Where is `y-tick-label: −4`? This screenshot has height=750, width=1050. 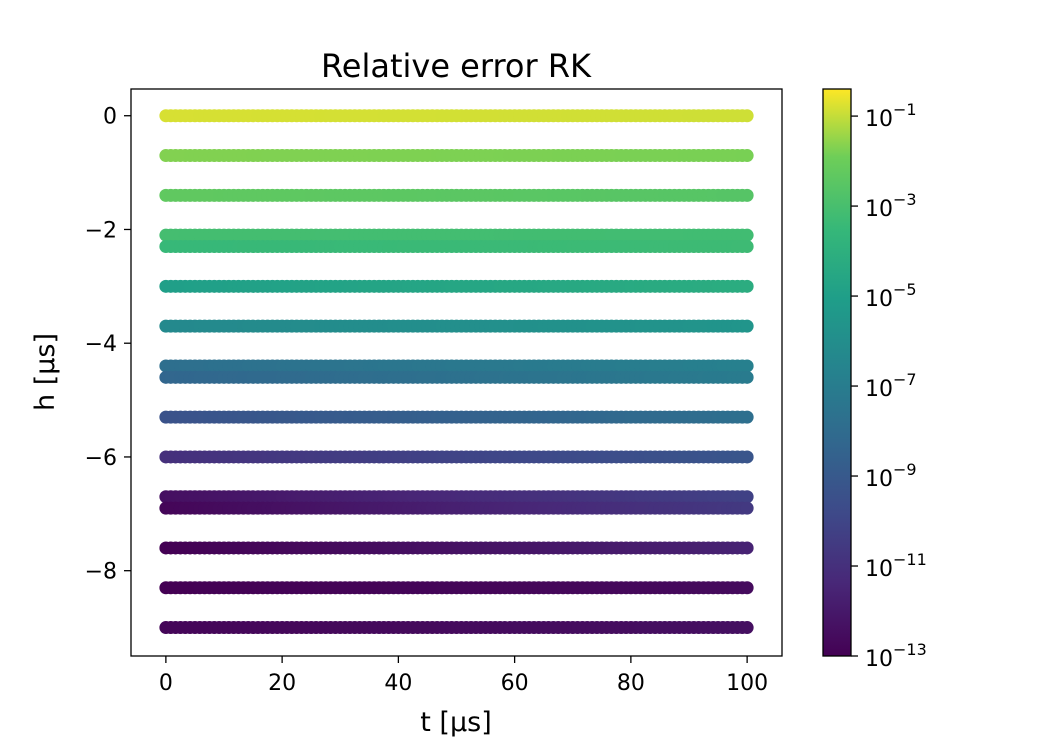
y-tick-label: −4 is located at coordinates (101, 344).